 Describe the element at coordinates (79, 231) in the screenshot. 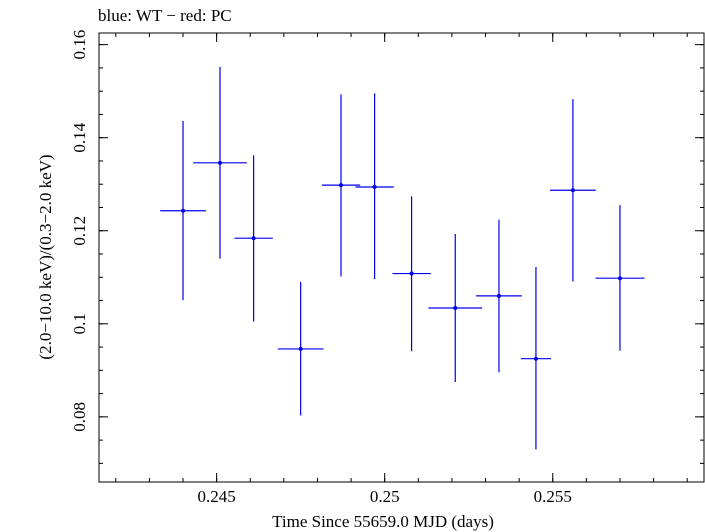

I see `y-tick-label: 0.12` at that location.